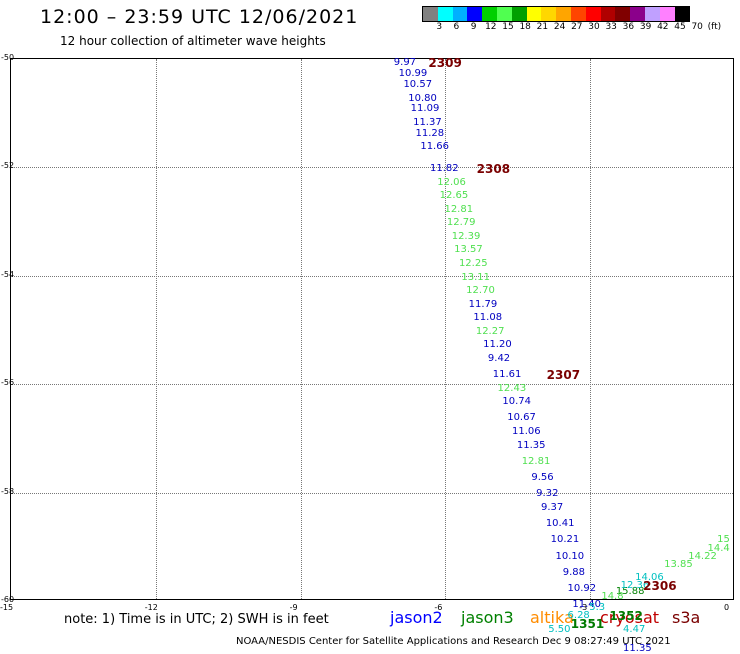 This screenshot has width=740, height=654. What do you see at coordinates (573, 572) in the screenshot?
I see `wave-height-value: 9.88` at bounding box center [573, 572].